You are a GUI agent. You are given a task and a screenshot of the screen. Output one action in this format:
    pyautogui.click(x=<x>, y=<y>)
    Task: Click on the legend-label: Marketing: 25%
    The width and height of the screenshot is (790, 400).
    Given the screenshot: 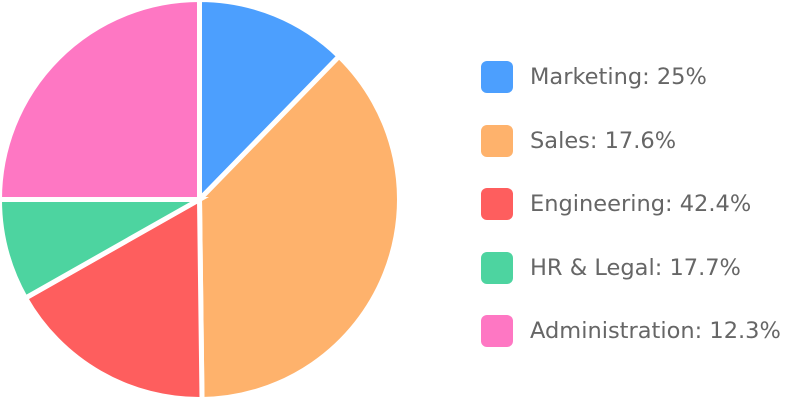 What is the action you would take?
    pyautogui.click(x=618, y=77)
    